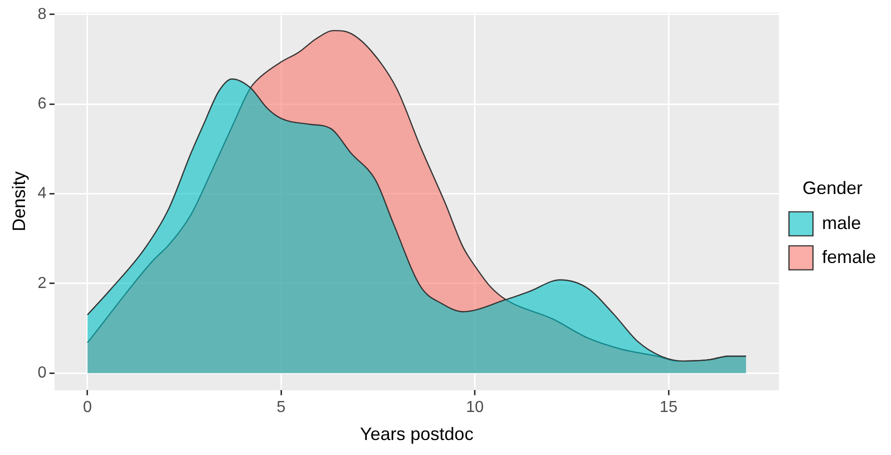  What do you see at coordinates (281, 407) in the screenshot?
I see `x-tick-label: 5` at bounding box center [281, 407].